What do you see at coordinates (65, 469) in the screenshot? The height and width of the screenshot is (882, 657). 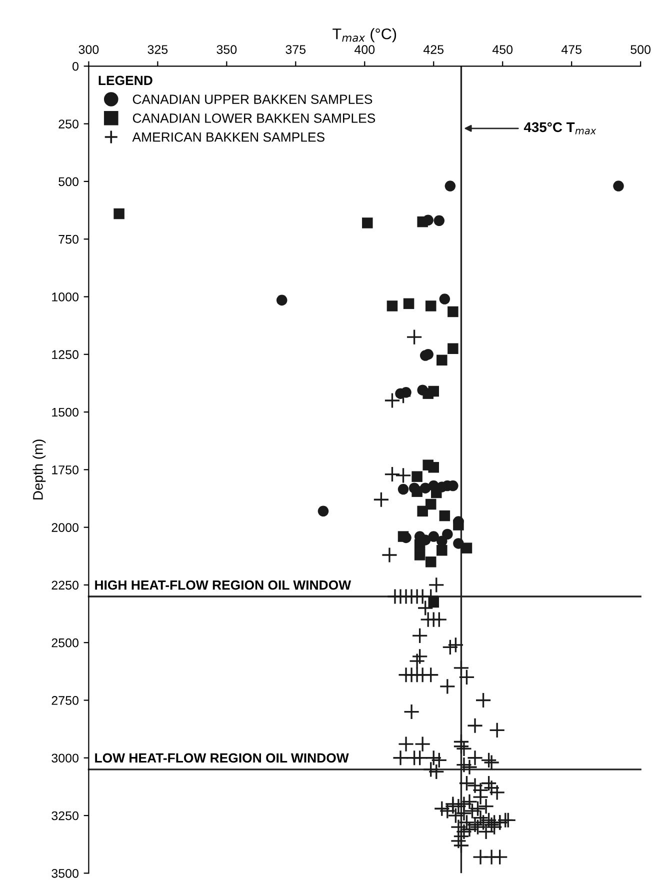 I see `y-tick-label: 1750` at bounding box center [65, 469].